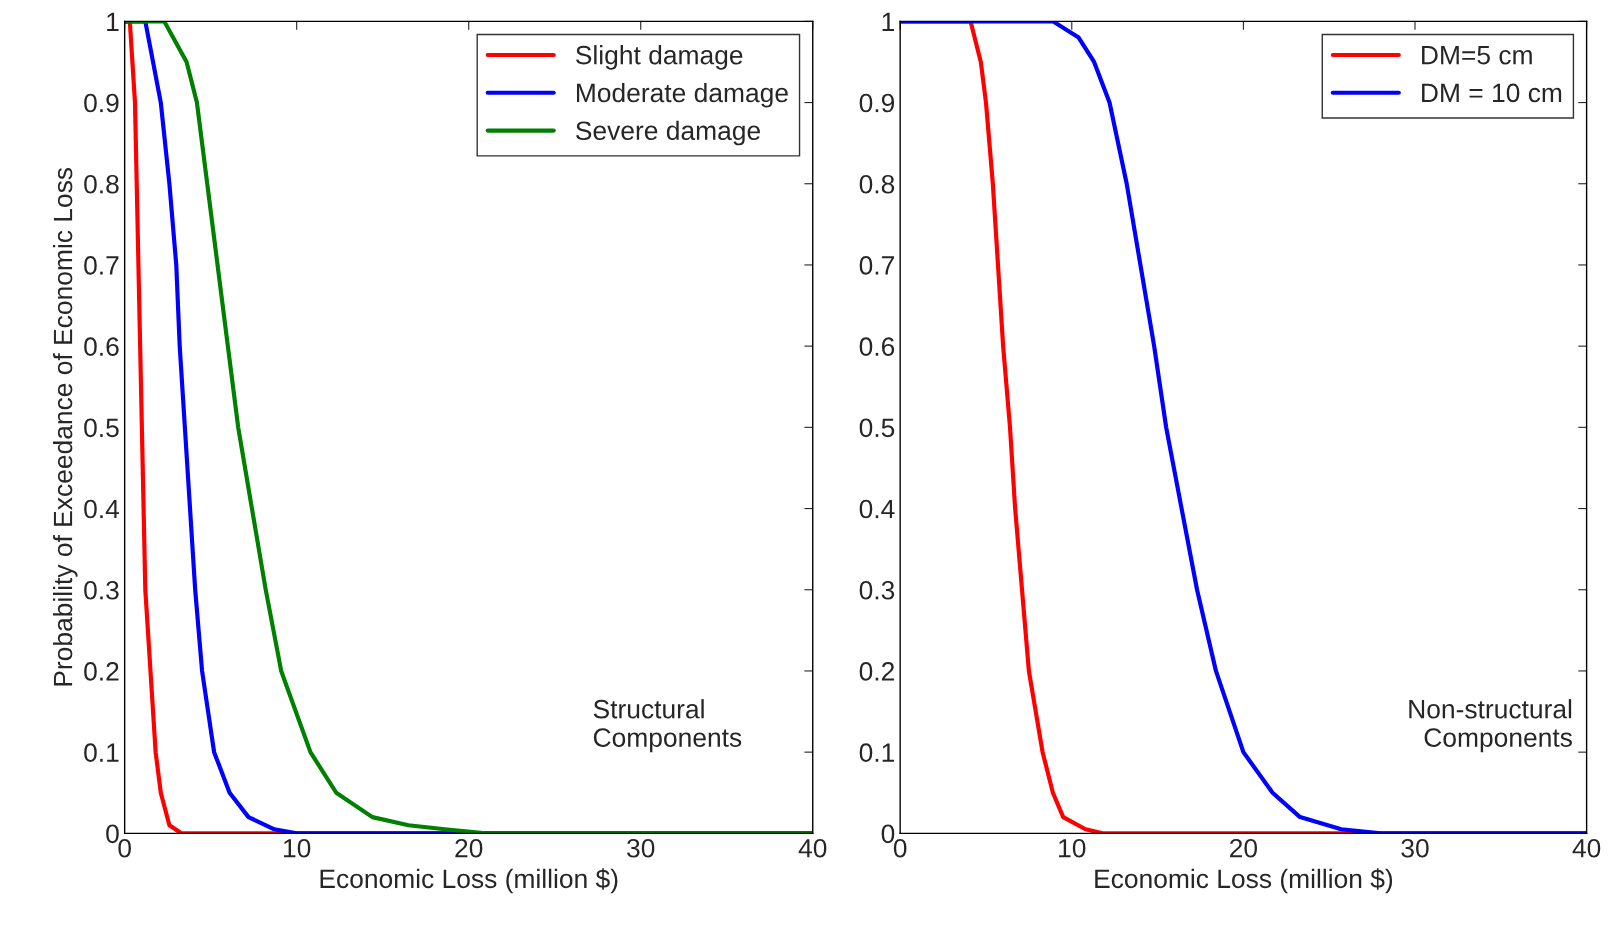  What do you see at coordinates (668, 133) in the screenshot?
I see `legend-label: Severe damage` at bounding box center [668, 133].